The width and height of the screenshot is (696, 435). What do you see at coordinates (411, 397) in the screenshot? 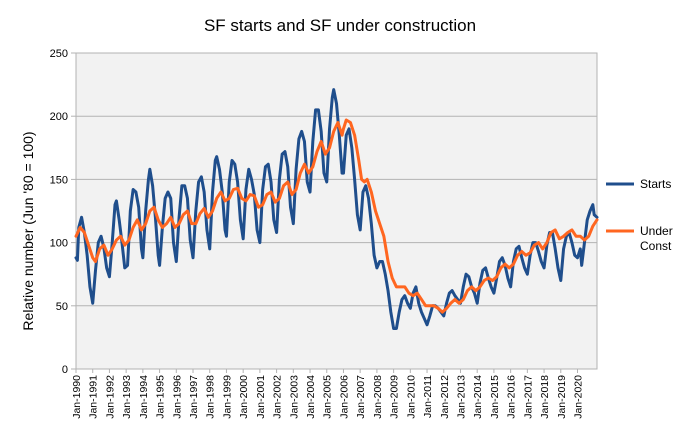
I see `x-tick-label: Jan-2010` at bounding box center [411, 397].